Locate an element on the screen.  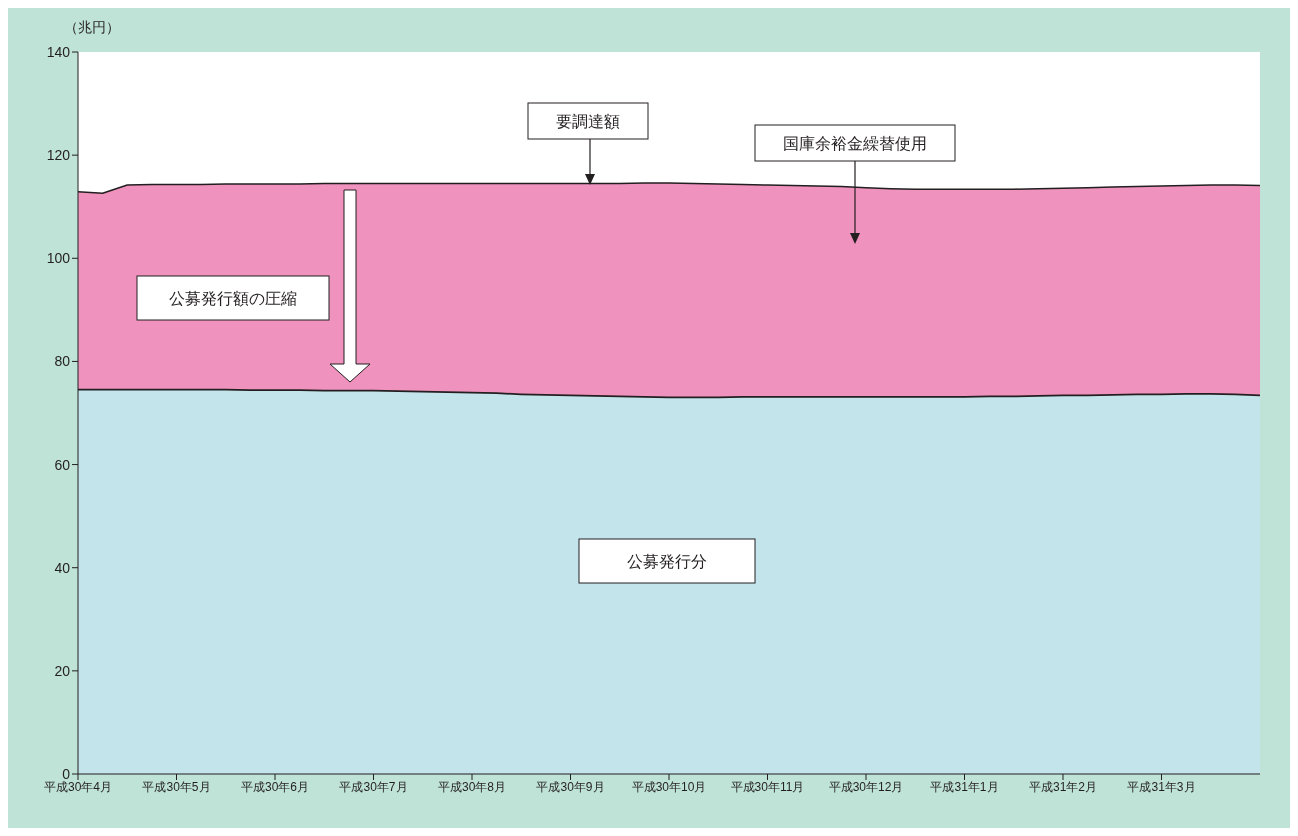
y-tick-label: 0 is located at coordinates (66, 773).